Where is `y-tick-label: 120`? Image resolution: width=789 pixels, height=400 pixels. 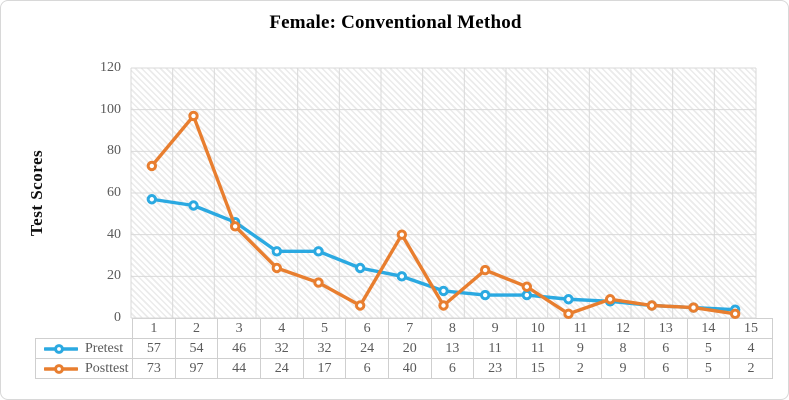 y-tick-label: 120 is located at coordinates (110, 67).